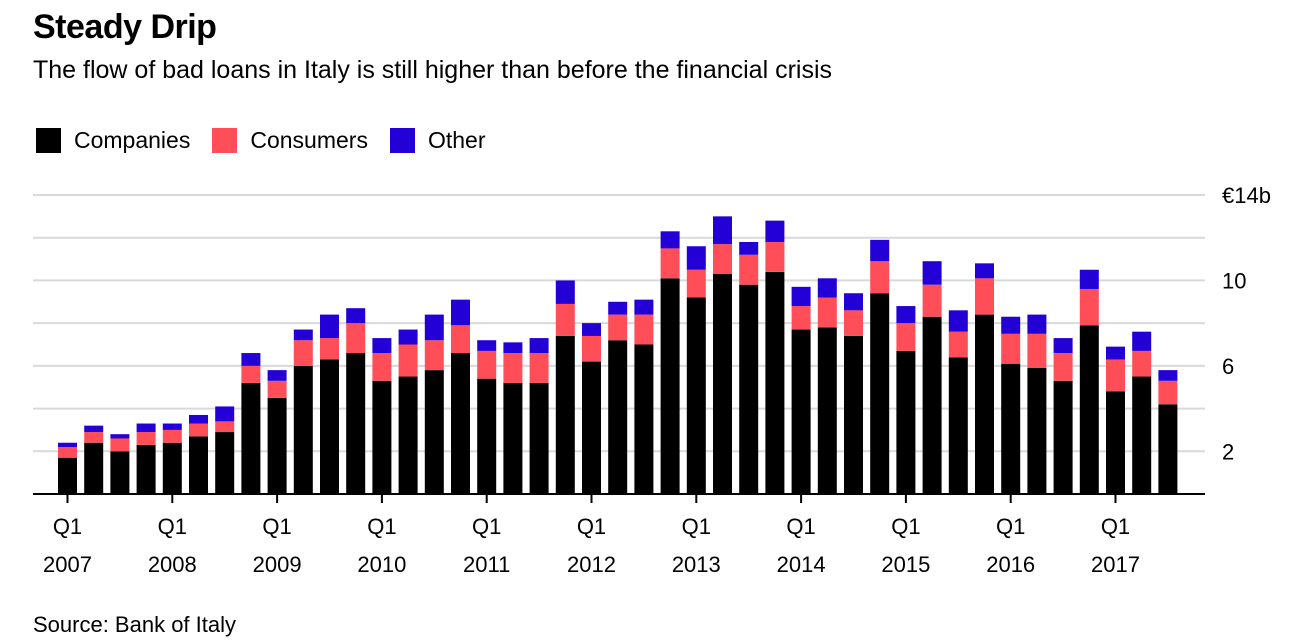  I want to click on x-tick-label-year: 2015, so click(905, 564).